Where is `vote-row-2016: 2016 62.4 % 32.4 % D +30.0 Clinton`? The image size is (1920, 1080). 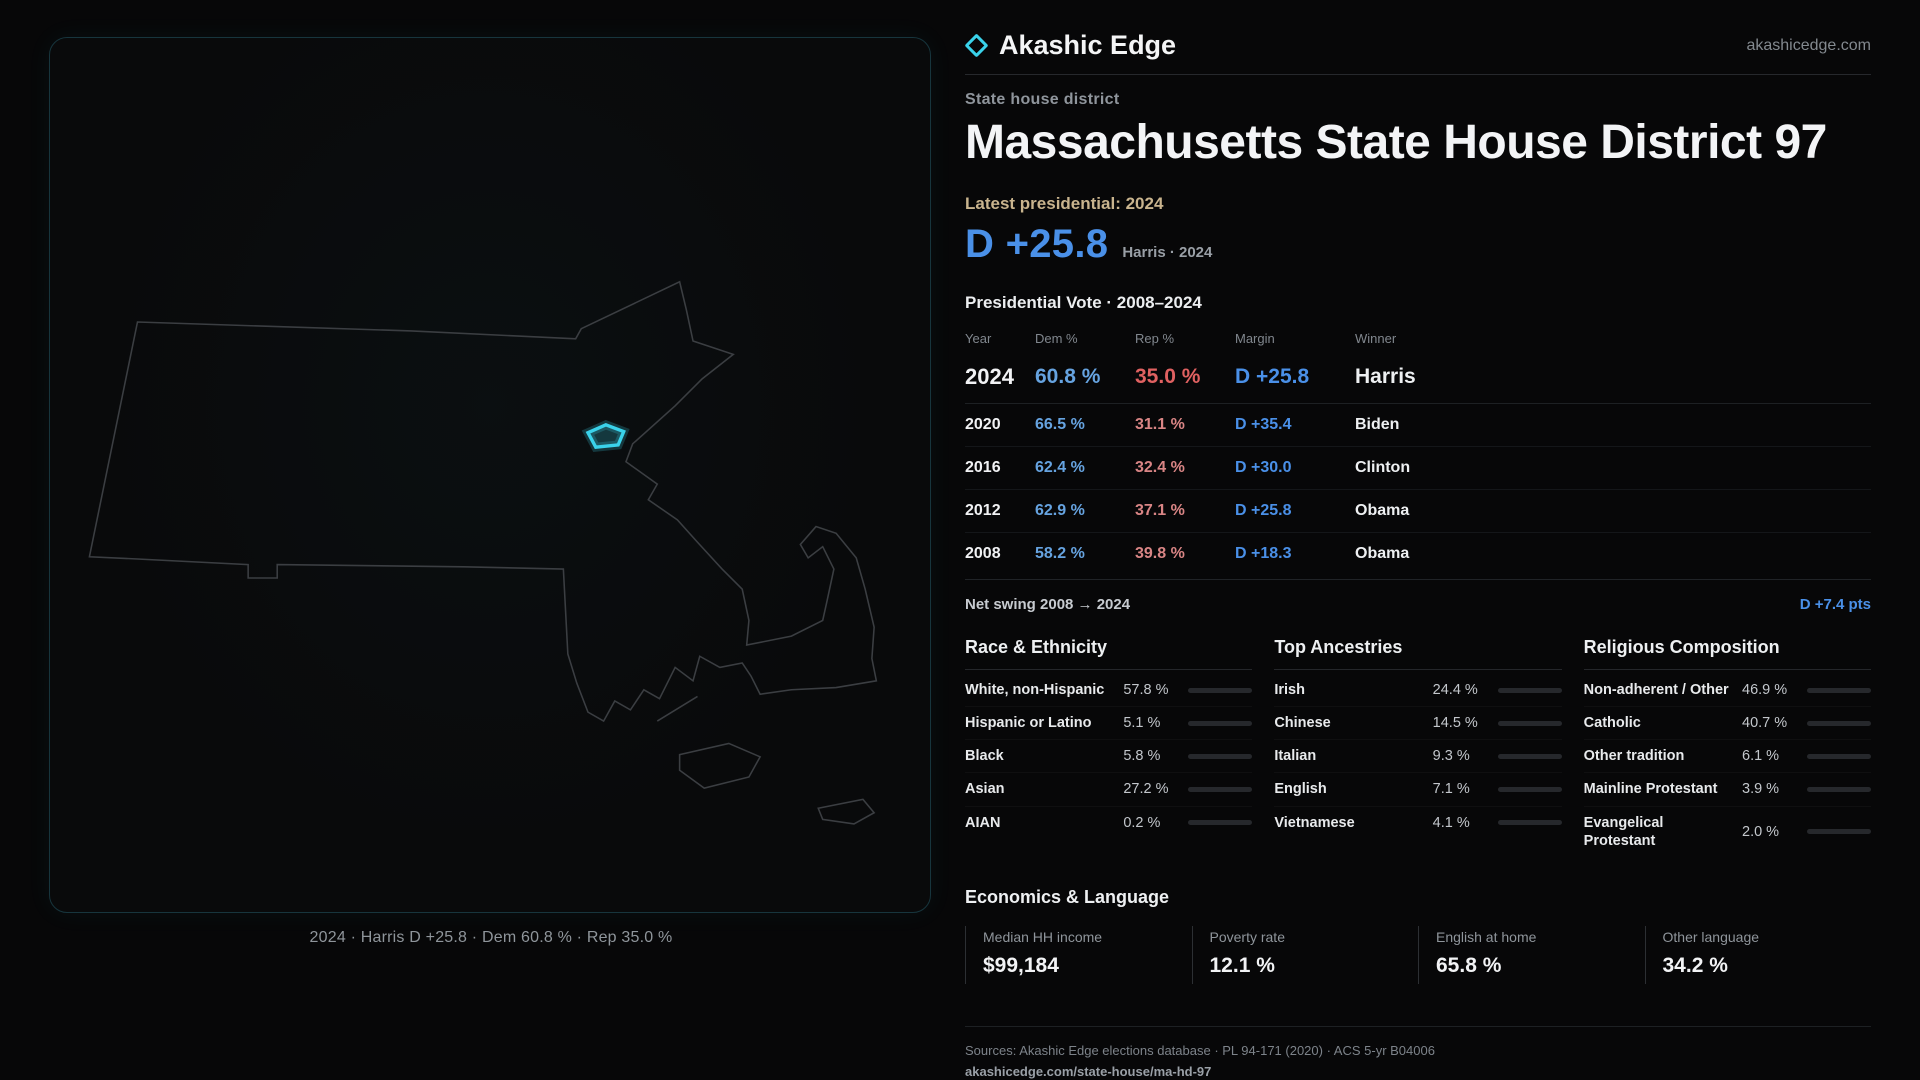 vote-row-2016: 2016 62.4 % 32.4 % D +30.0 Clinton is located at coordinates (1418, 468).